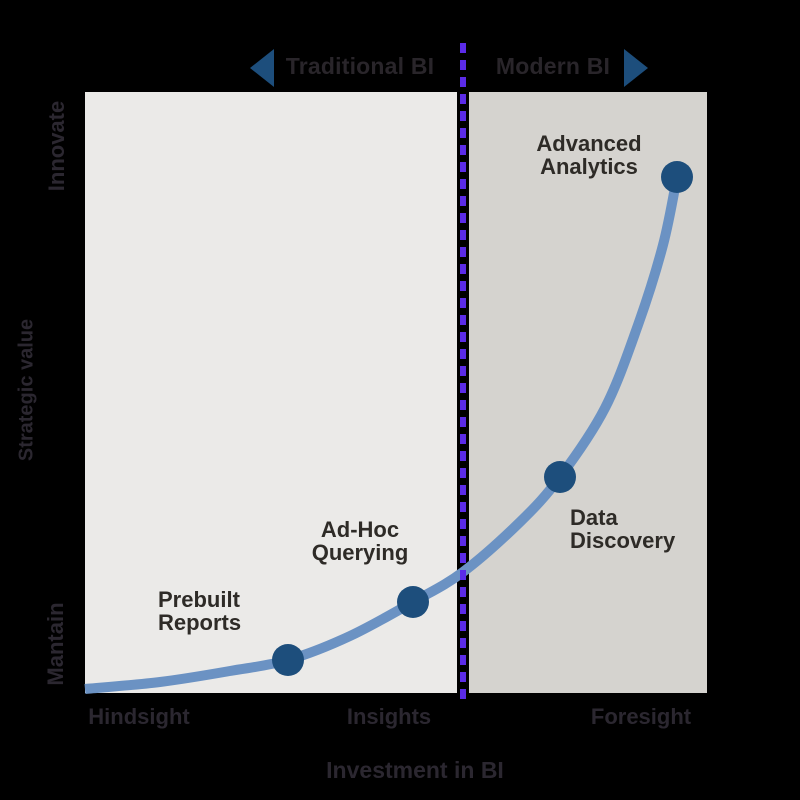 This screenshot has height=800, width=800. I want to click on x-tick-foresight: Foresight, so click(641, 716).